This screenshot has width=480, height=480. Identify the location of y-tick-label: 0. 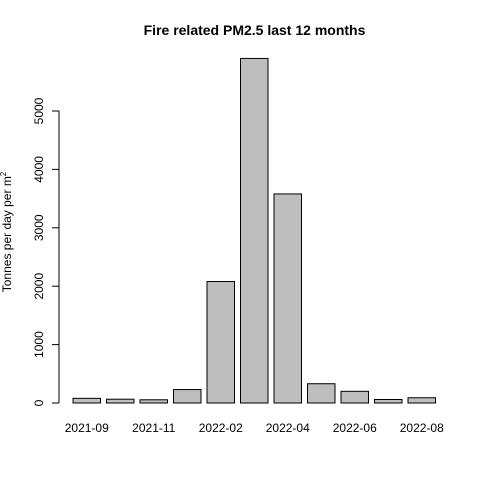
(39, 402).